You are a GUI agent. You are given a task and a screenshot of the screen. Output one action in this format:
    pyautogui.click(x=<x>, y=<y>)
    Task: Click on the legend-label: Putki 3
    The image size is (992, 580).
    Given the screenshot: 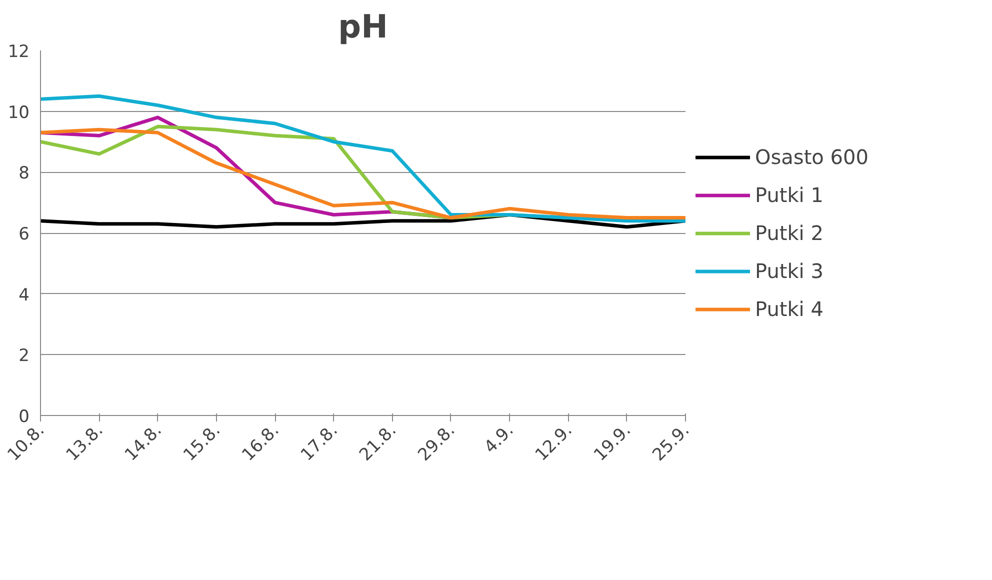 What is the action you would take?
    pyautogui.click(x=789, y=270)
    